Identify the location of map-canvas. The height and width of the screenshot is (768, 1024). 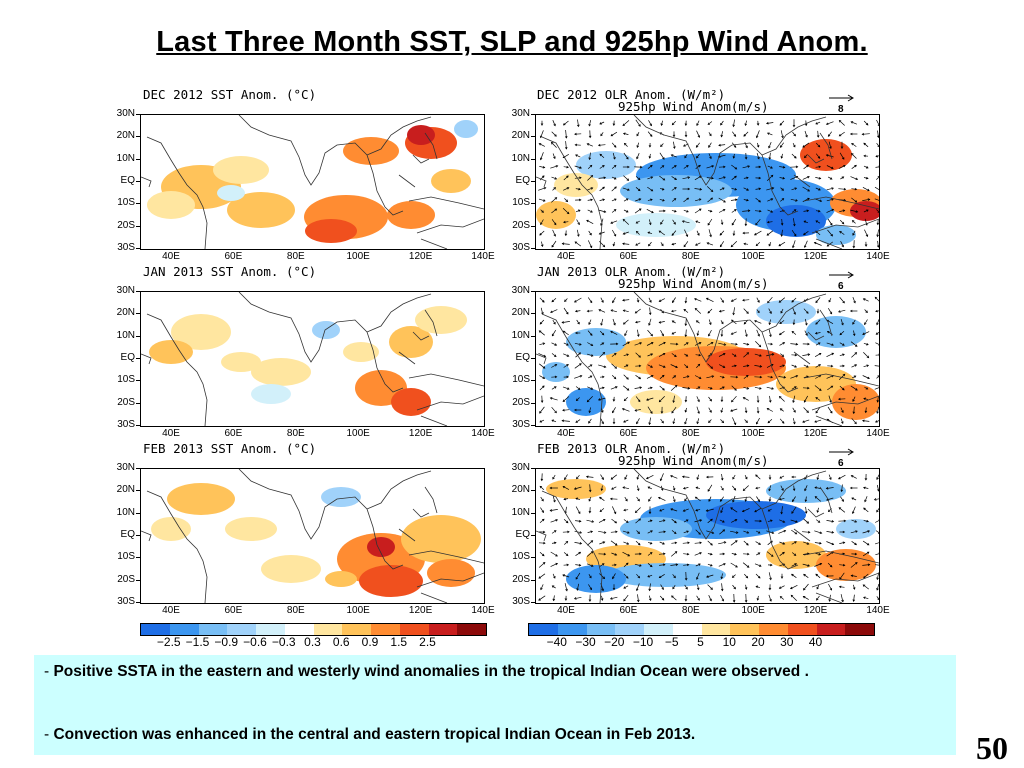
(707, 182).